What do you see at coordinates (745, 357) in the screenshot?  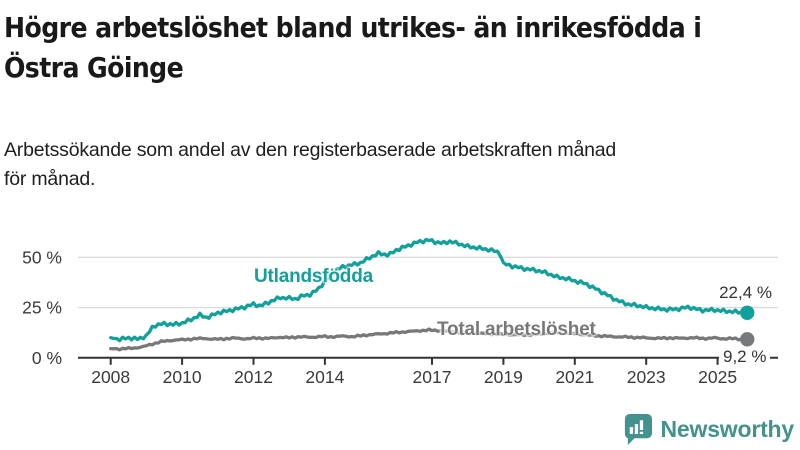 I see `end-value-label-total: 9,2 %` at bounding box center [745, 357].